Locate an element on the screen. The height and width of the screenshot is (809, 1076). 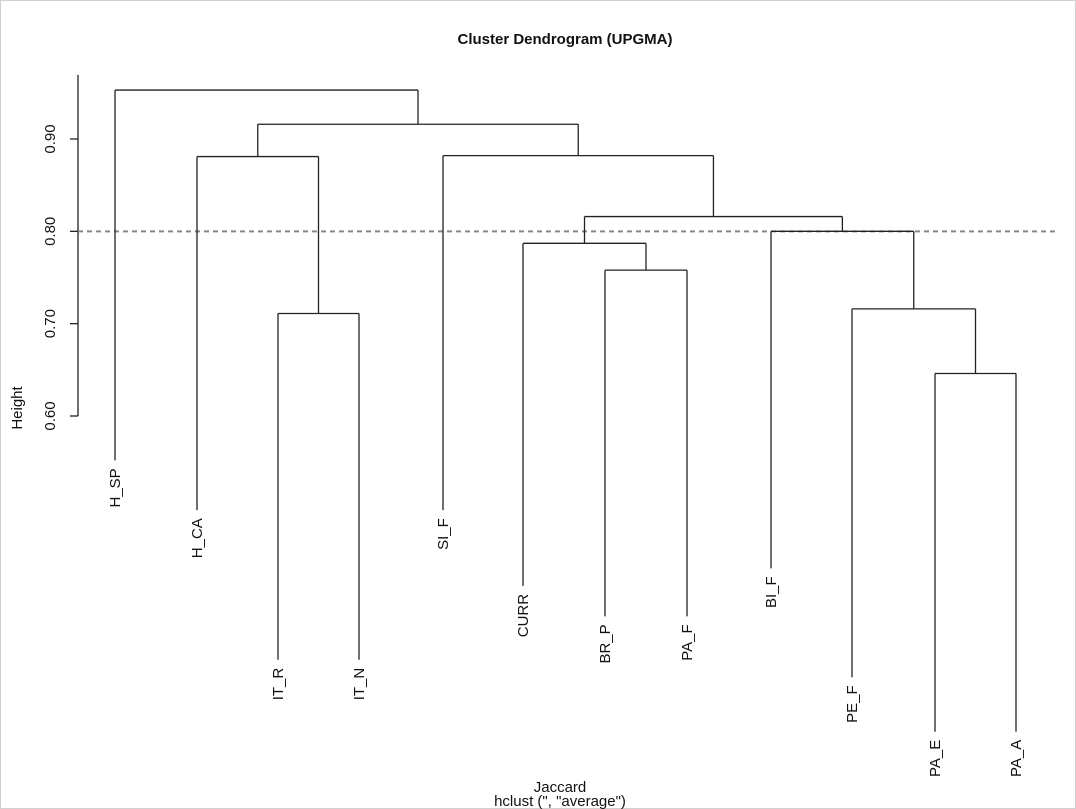
merge-m5 is located at coordinates (584, 414).